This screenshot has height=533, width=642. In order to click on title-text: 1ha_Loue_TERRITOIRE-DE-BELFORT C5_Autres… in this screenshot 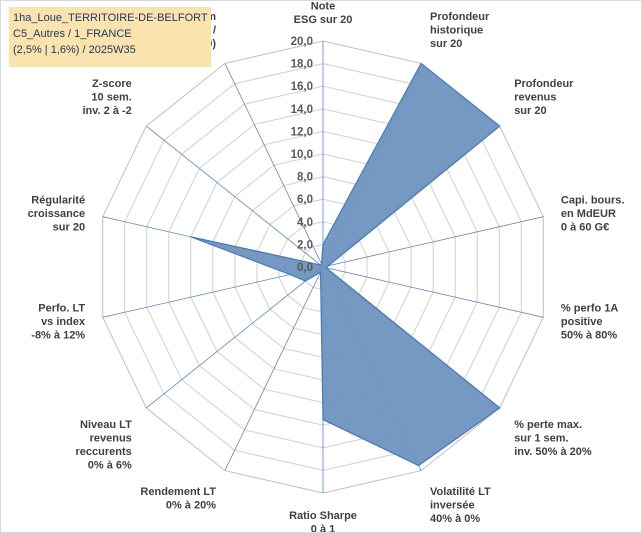, I will do `click(110, 34)`.